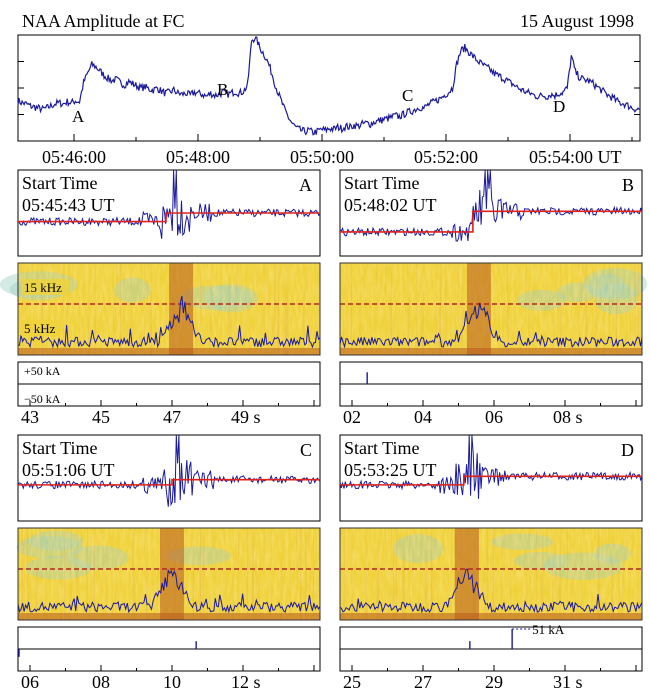 The width and height of the screenshot is (650, 697). I want to click on overview-x-tick-label: 05:46:00, so click(74, 157).